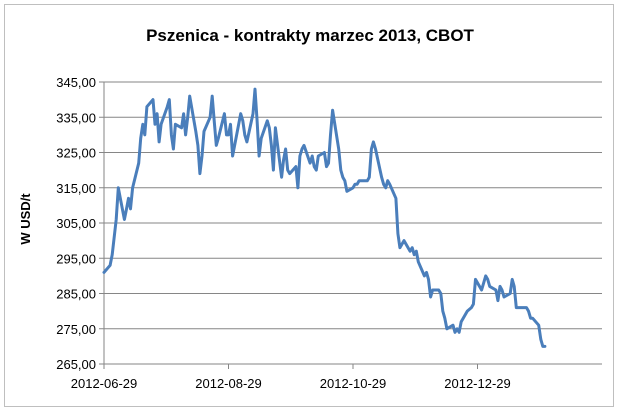  Describe the element at coordinates (353, 383) in the screenshot. I see `x-tick-label: 2012-10-29` at that location.